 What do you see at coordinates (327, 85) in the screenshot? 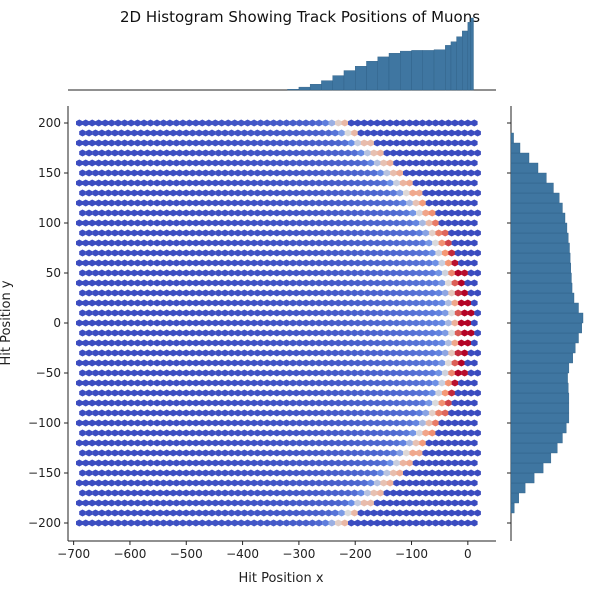
I see `marginal-x-bar` at bounding box center [327, 85].